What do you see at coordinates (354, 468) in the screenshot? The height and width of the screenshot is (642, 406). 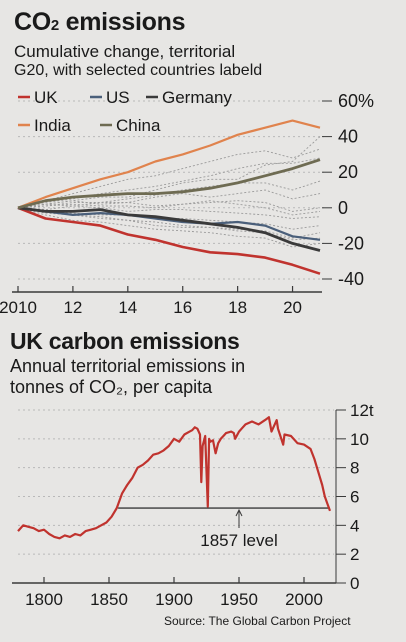 I see `y-tick-label: 8` at bounding box center [354, 468].